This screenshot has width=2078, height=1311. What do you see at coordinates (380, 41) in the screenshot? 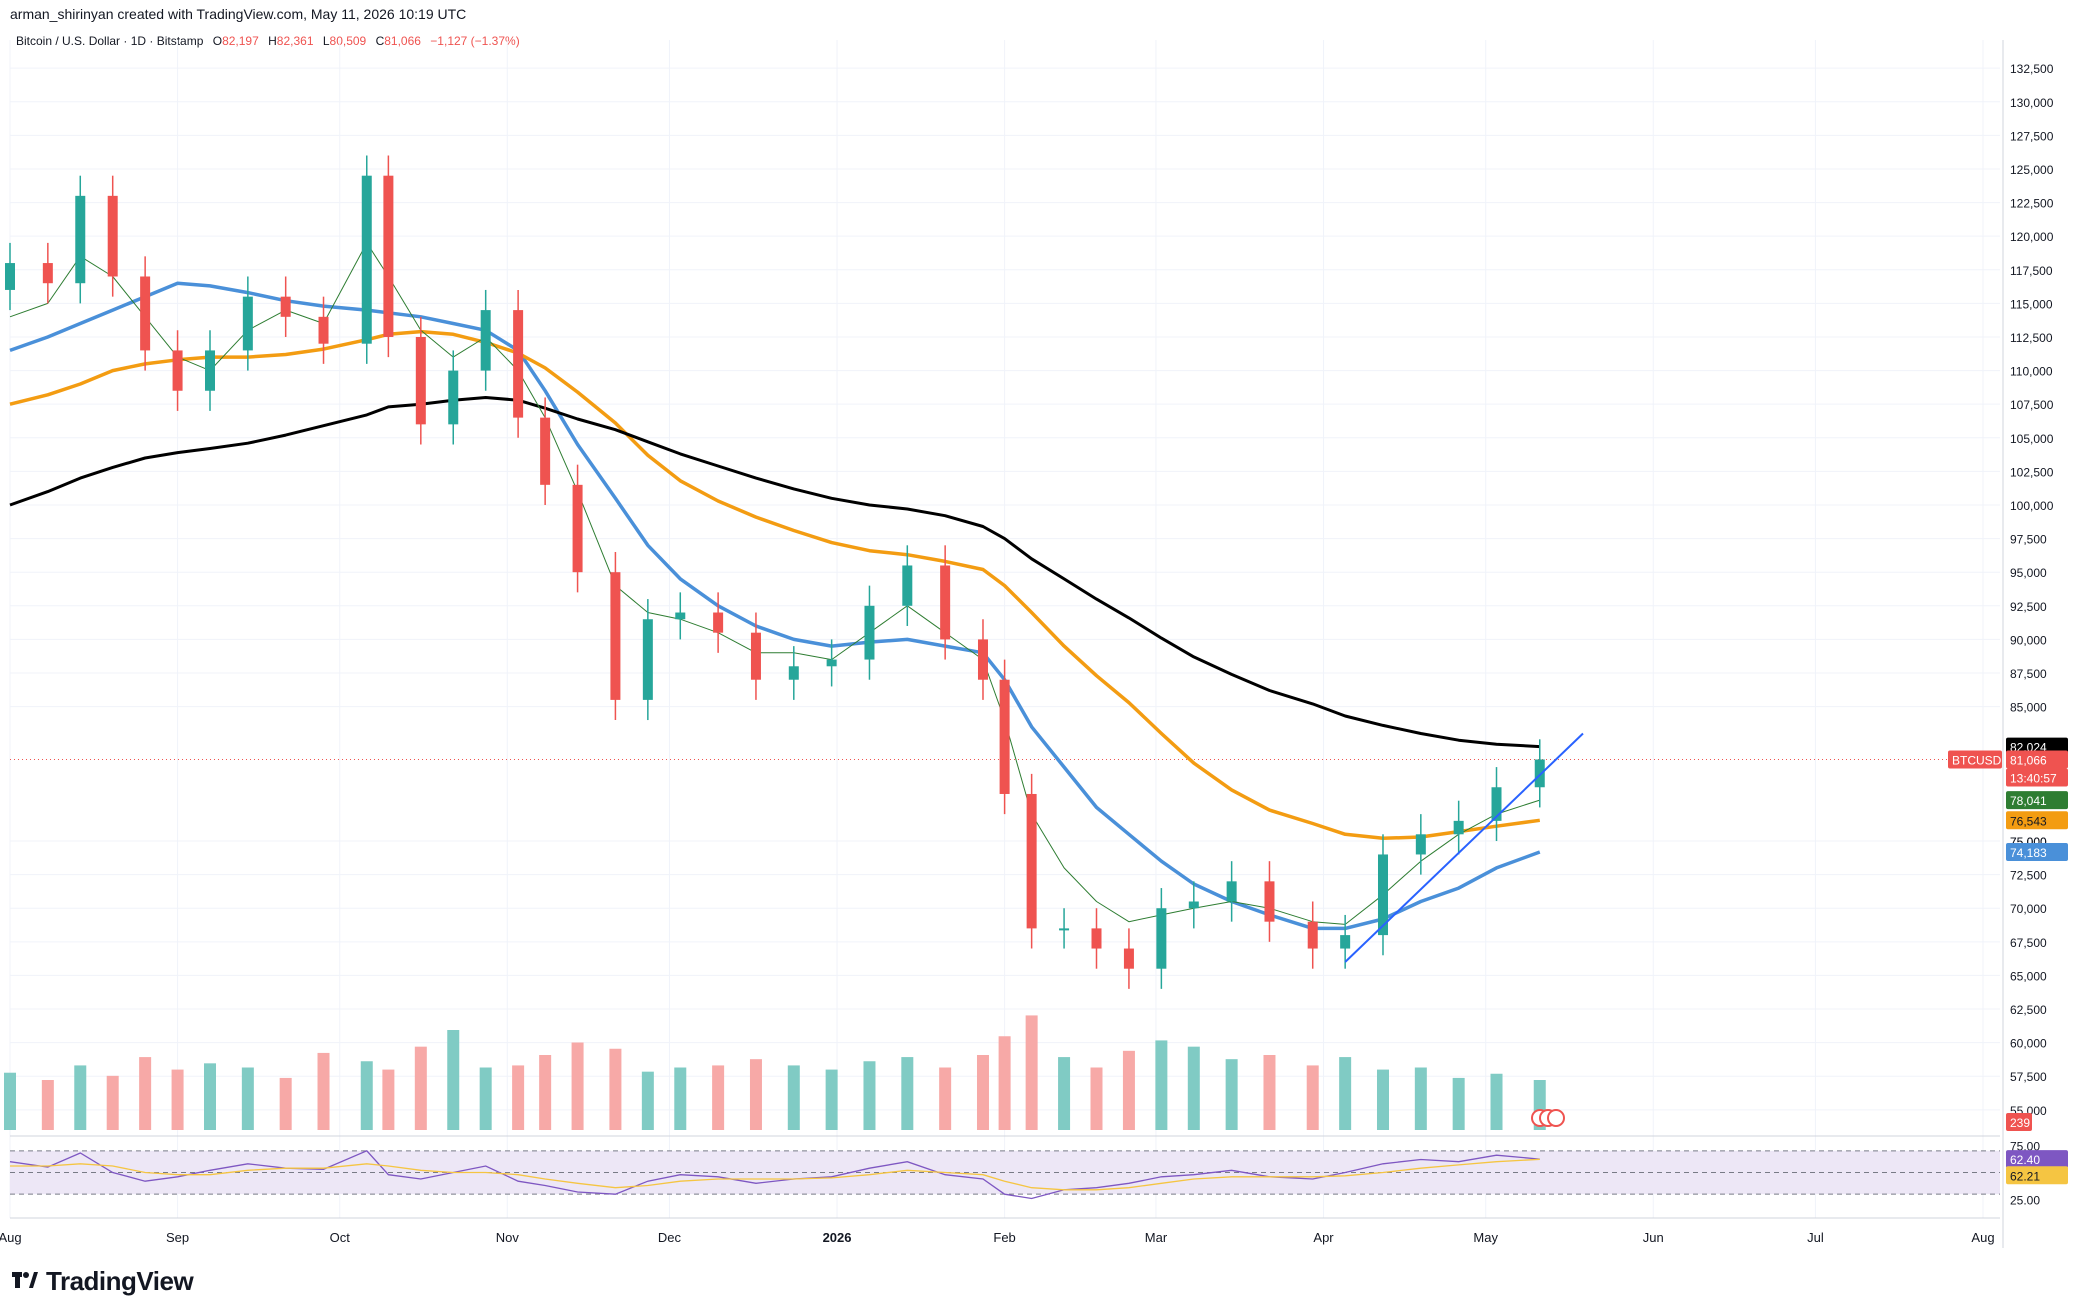
I see `close-label: C` at bounding box center [380, 41].